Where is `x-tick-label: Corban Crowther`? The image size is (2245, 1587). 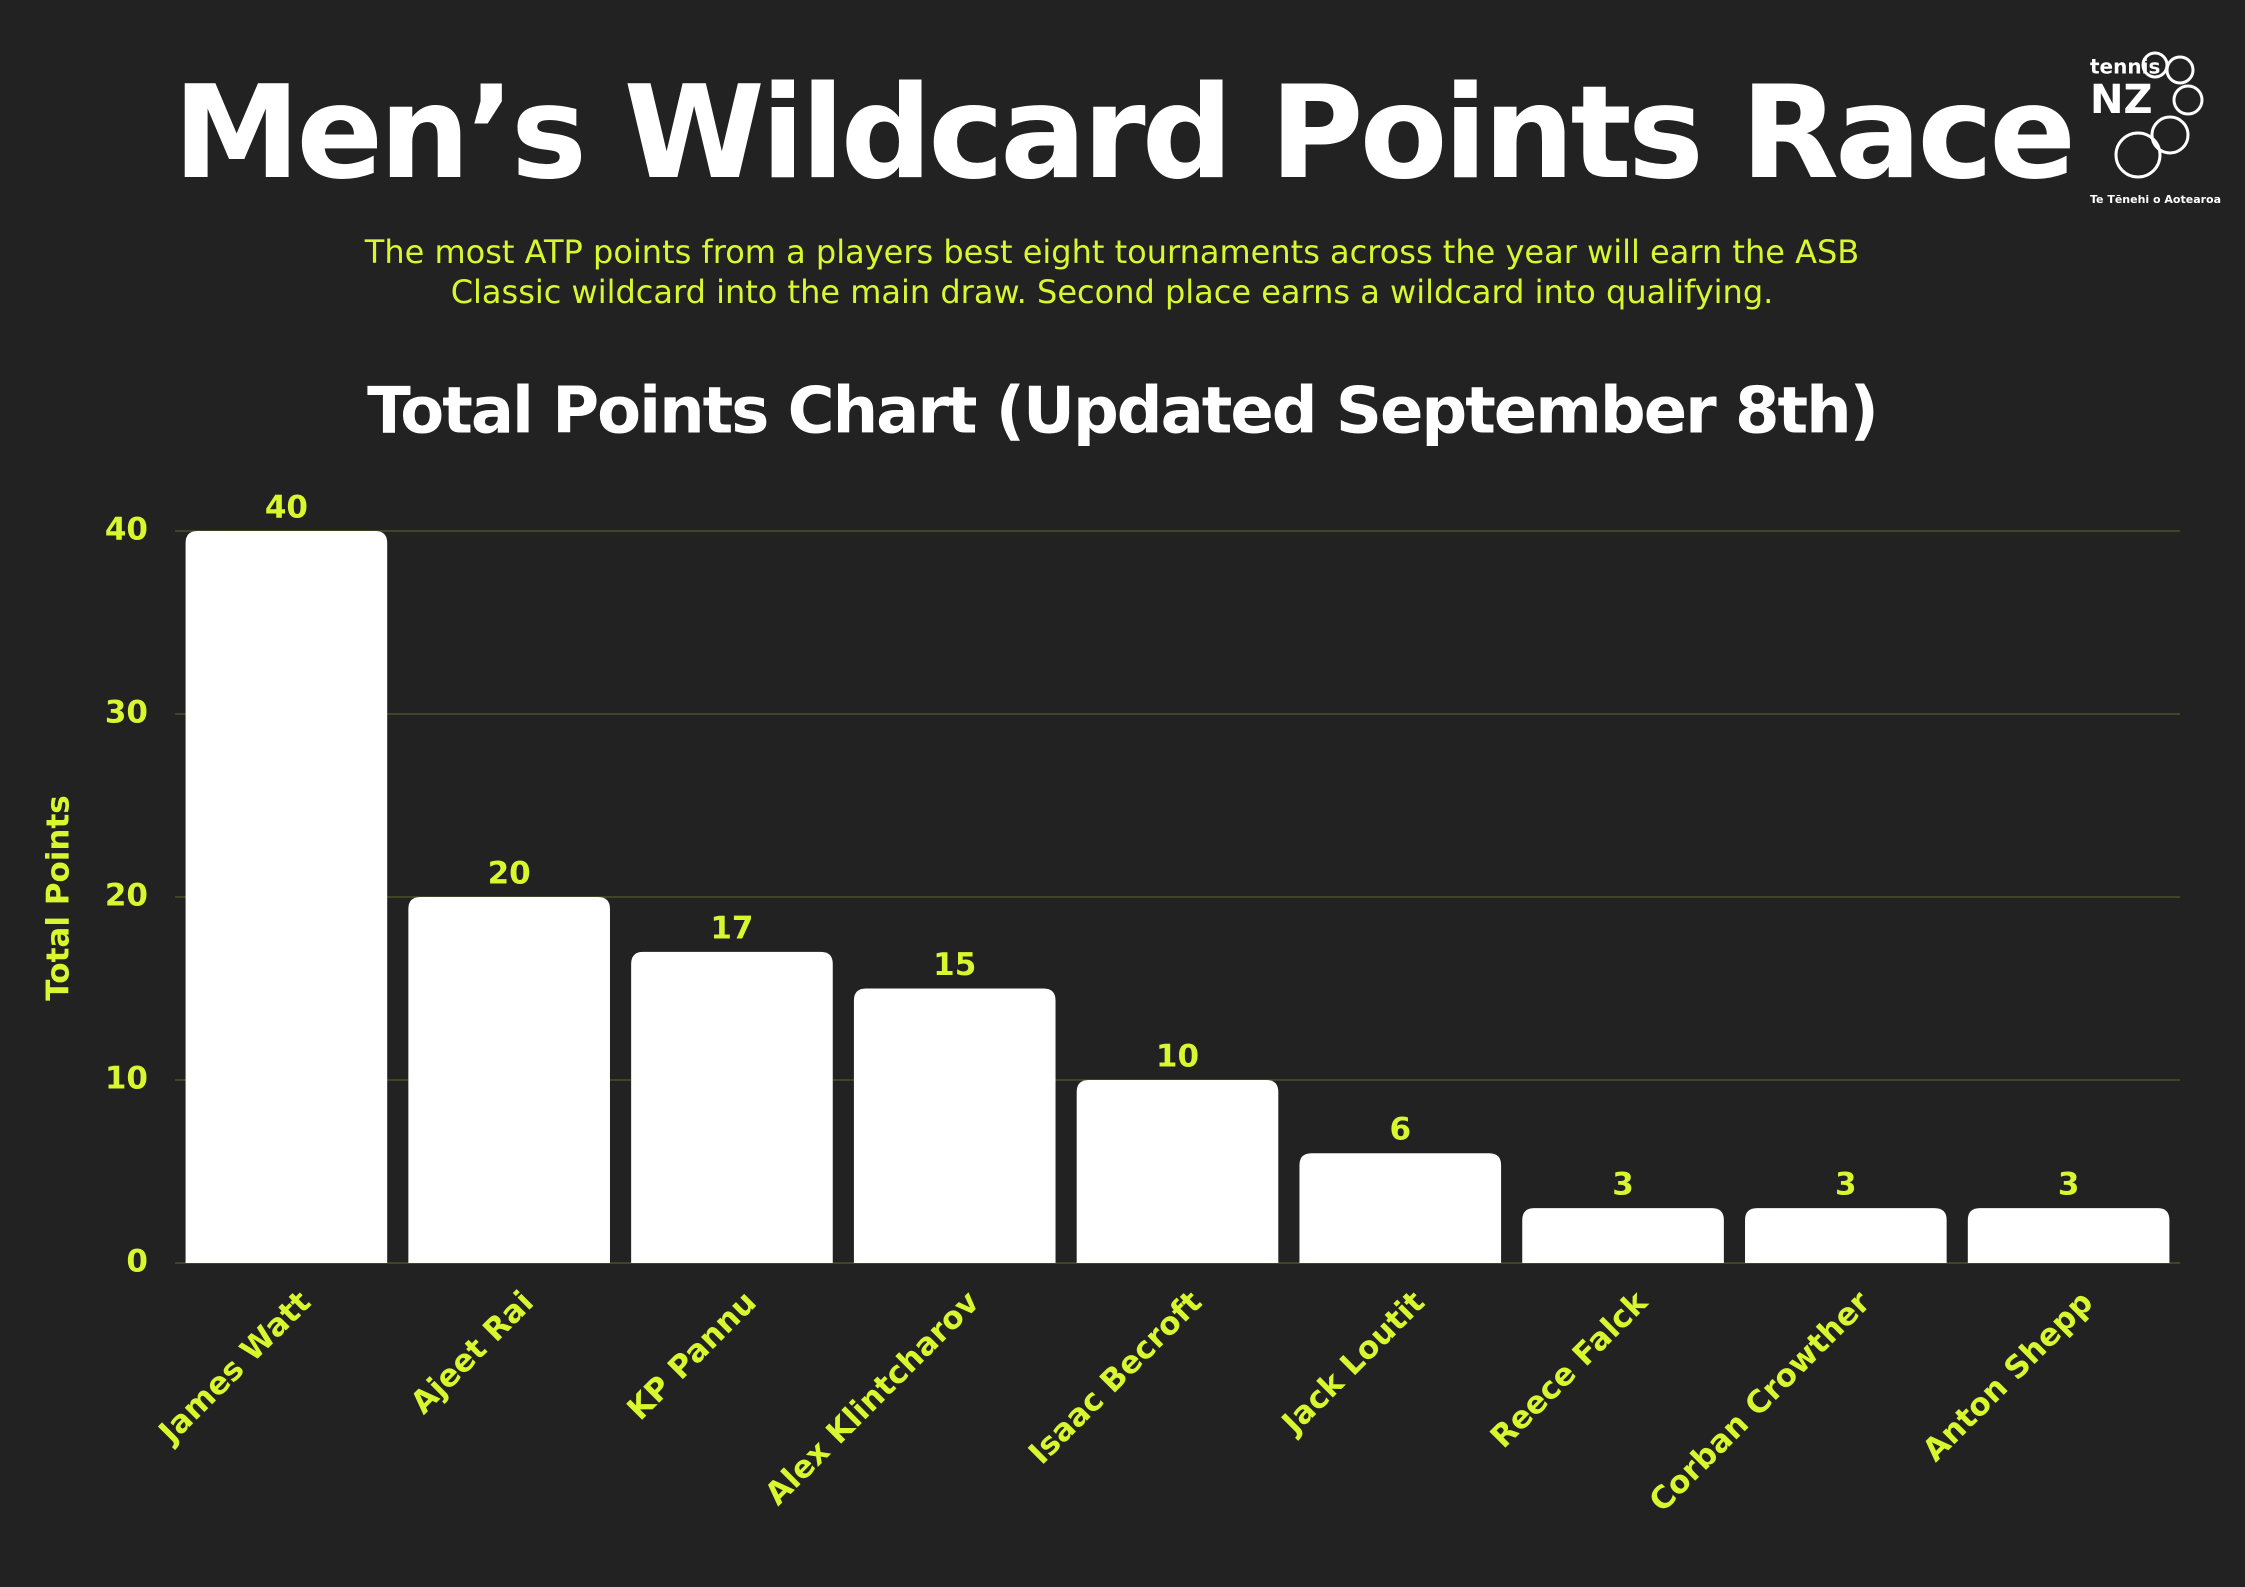
x-tick-label: Corban Crowther is located at coordinates (1760, 1402).